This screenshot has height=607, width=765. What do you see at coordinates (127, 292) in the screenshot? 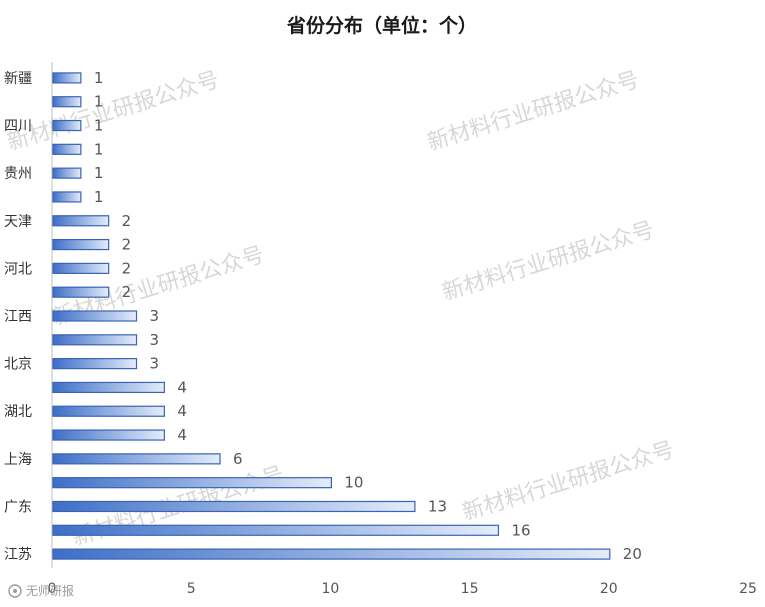
I see `value-label-9: 2` at bounding box center [127, 292].